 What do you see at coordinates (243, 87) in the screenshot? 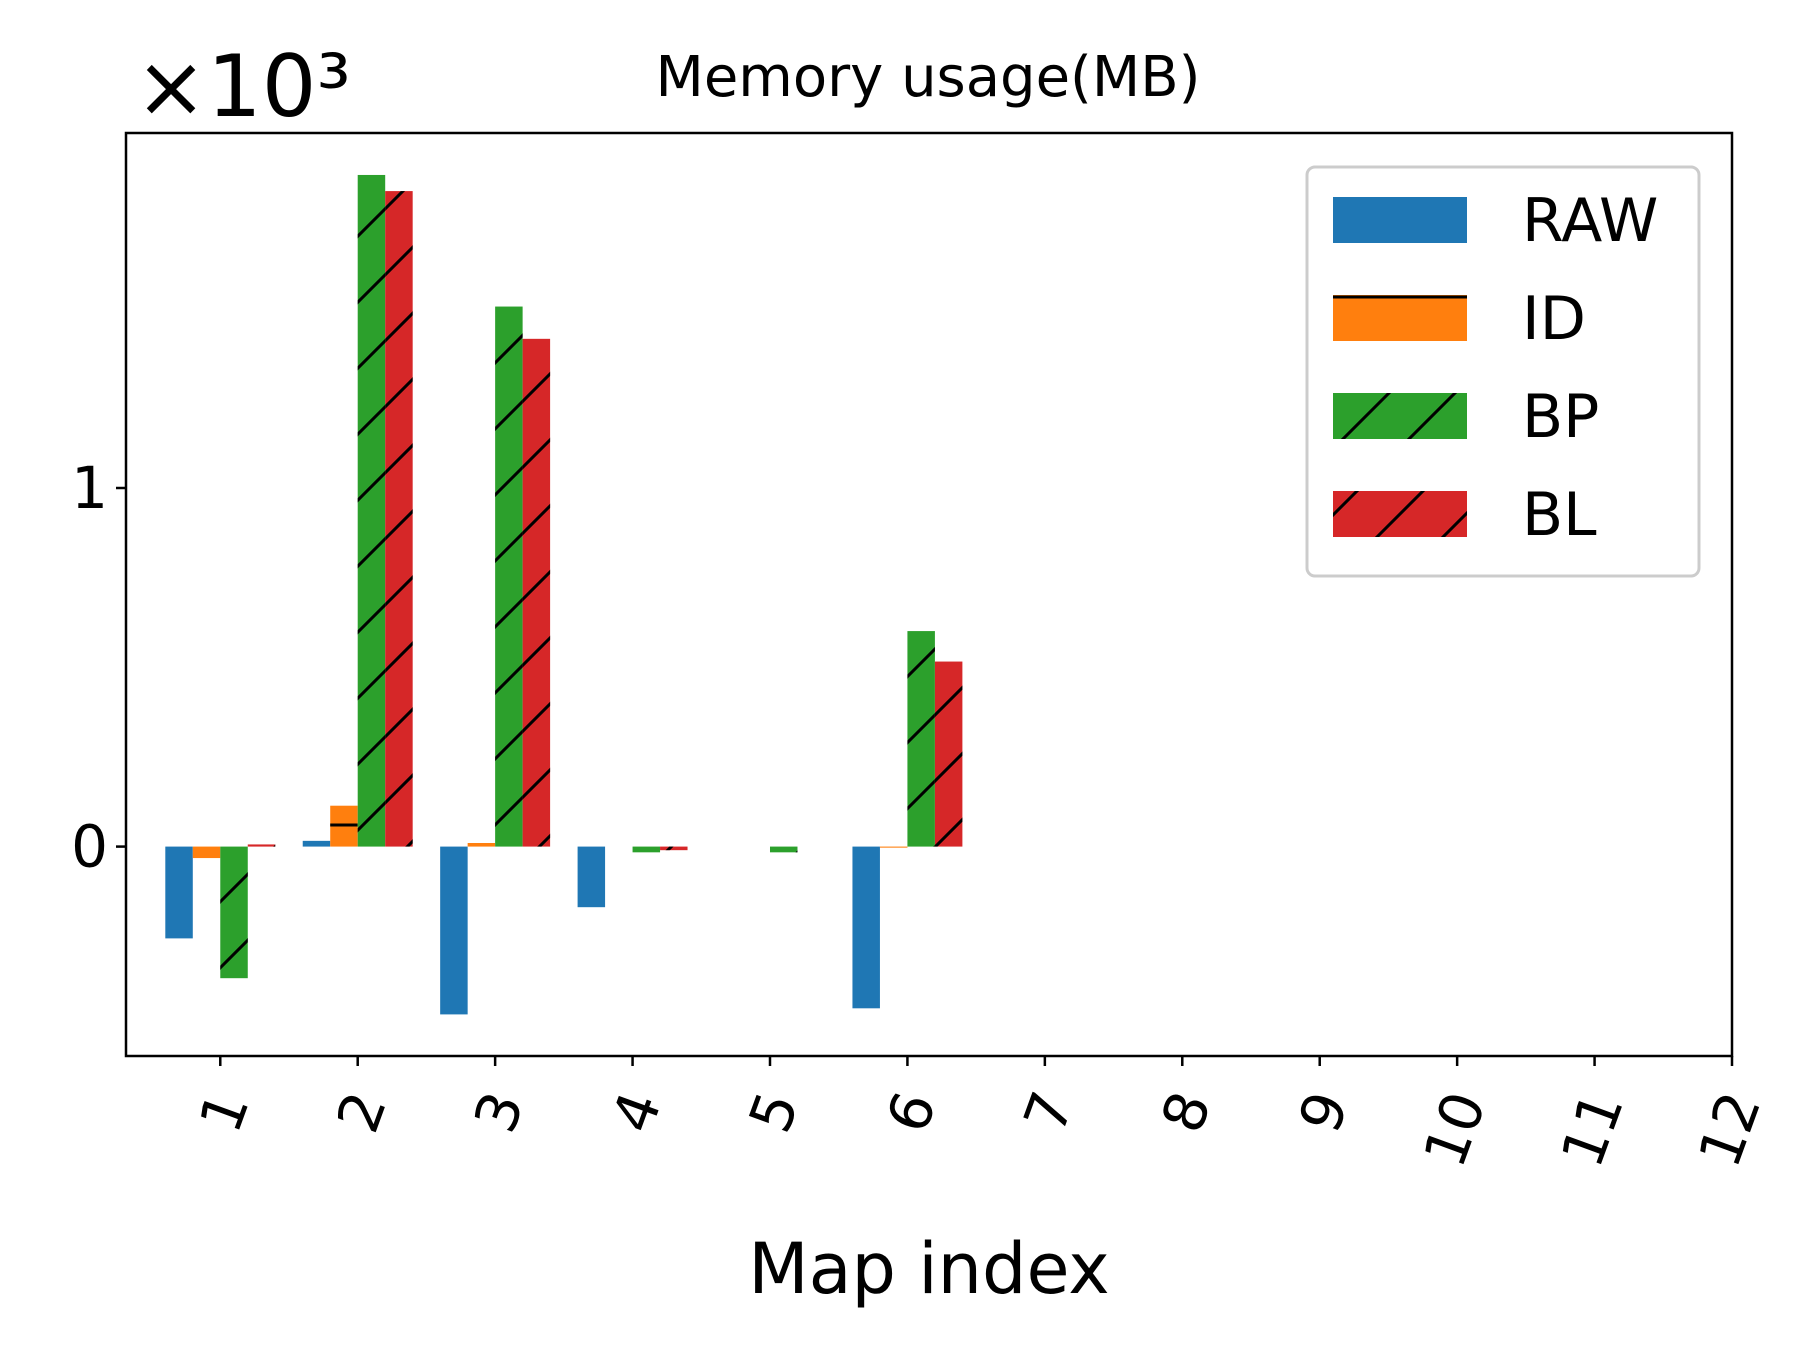
I see `y-offset-label: ×10³` at bounding box center [243, 87].